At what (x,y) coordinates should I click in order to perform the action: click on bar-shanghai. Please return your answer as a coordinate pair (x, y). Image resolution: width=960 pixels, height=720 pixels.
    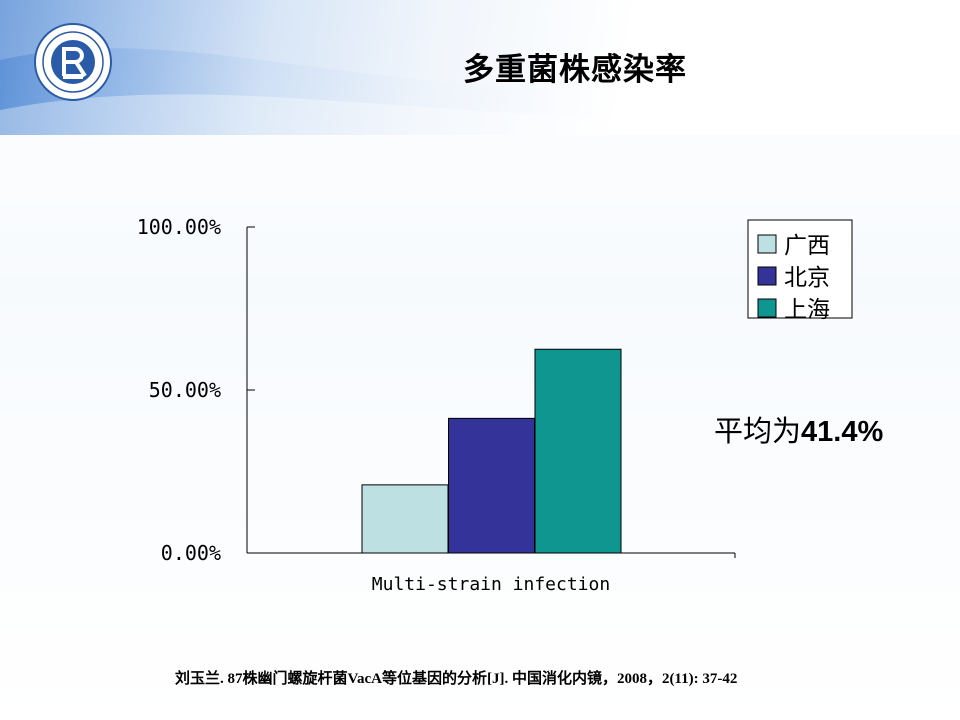
    Looking at the image, I should click on (578, 451).